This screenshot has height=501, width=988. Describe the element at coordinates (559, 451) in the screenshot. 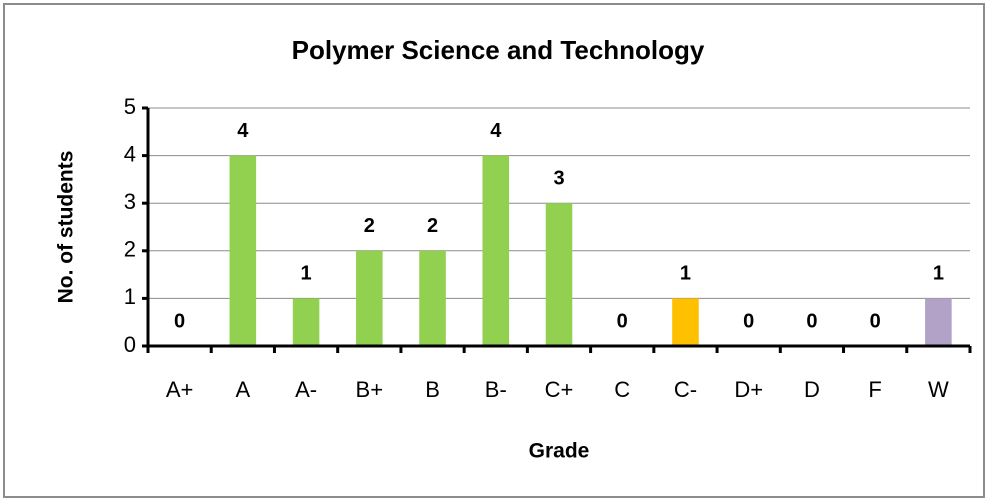

I see `x-axis-label: Grade` at that location.